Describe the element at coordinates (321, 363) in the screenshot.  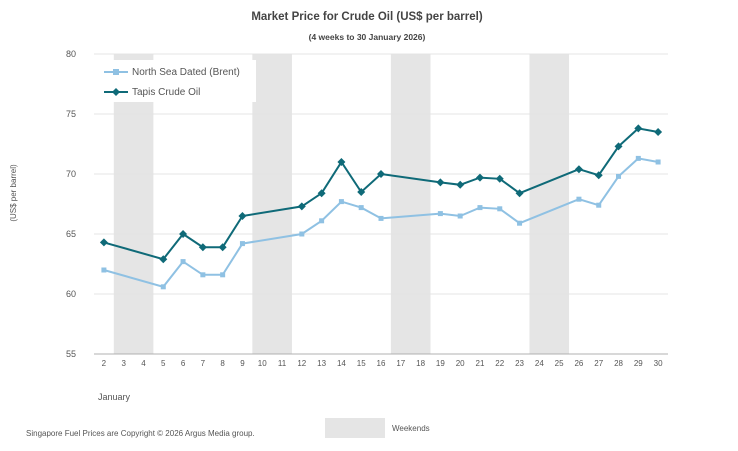
I see `x-tick-label-13: 13` at that location.